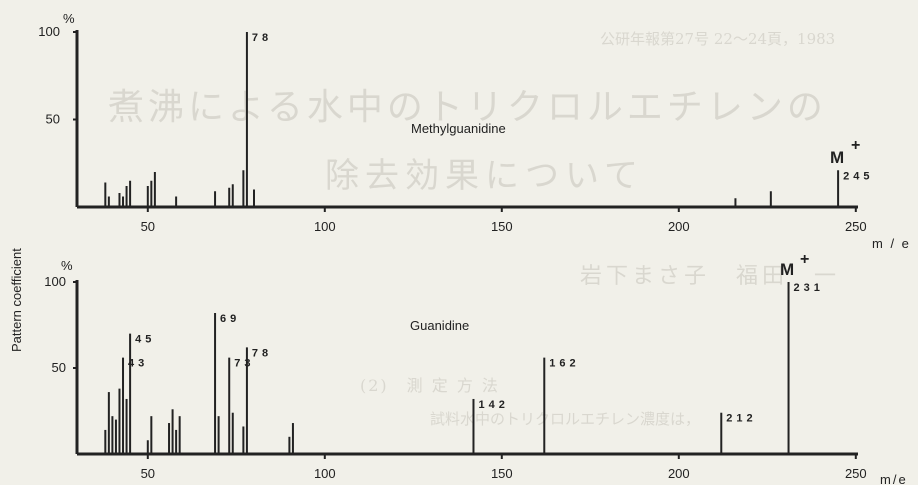 This screenshot has width=918, height=485. I want to click on bg-authors: 岩下まさ子 福田 一, so click(710, 276).